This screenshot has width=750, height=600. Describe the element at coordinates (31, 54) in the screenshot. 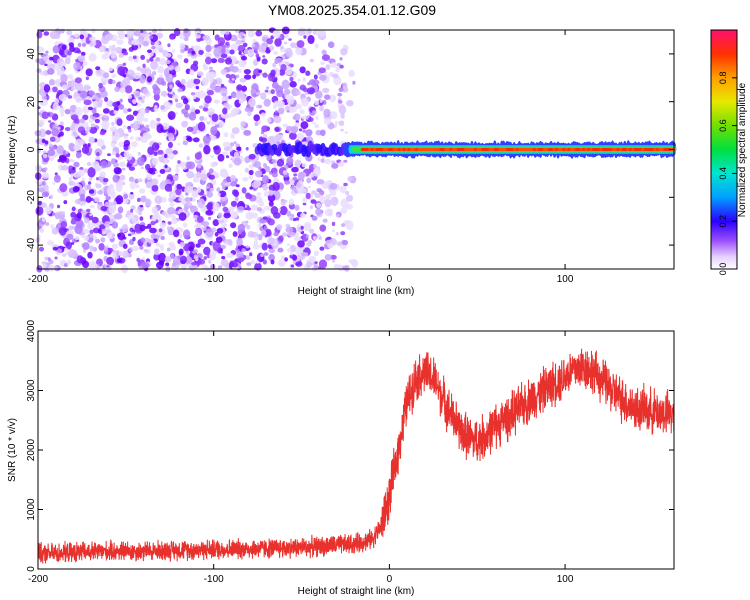

I see `y-tick-label: 40` at that location.